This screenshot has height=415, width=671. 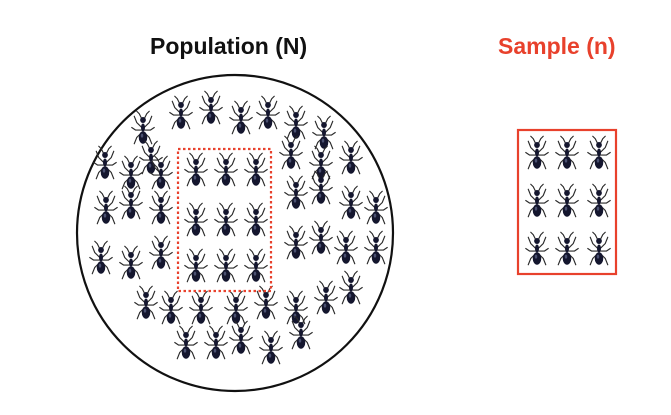 What do you see at coordinates (229, 46) in the screenshot?
I see `population-title: Population (N)` at bounding box center [229, 46].